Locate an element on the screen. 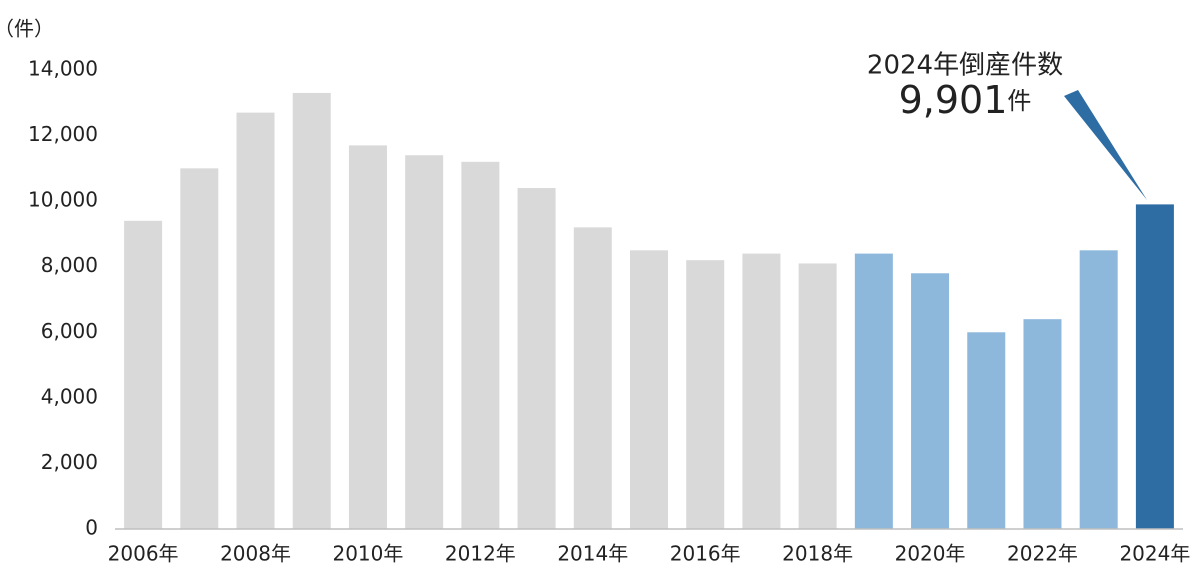 The height and width of the screenshot is (573, 1200). value-label: 9,901件 is located at coordinates (965, 100).